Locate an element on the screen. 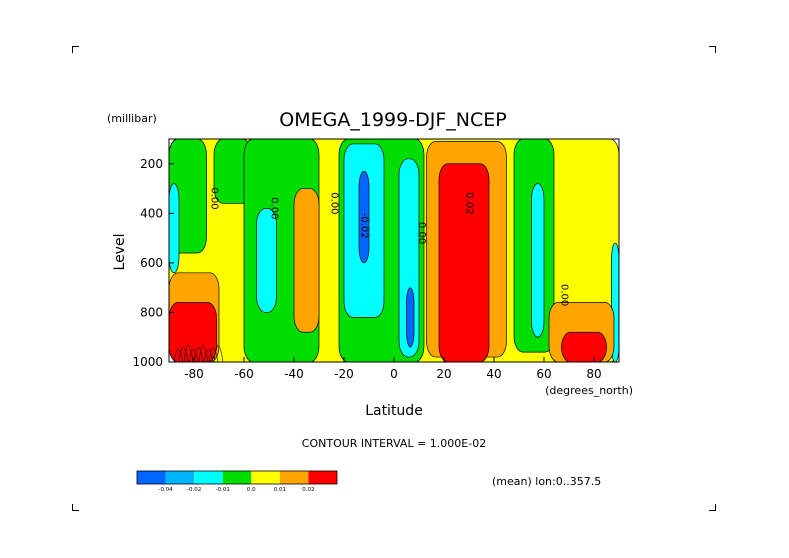 The width and height of the screenshot is (789, 558). contour-interval-text: CONTOUR INTERVAL = 1.000E-02 is located at coordinates (394, 443).